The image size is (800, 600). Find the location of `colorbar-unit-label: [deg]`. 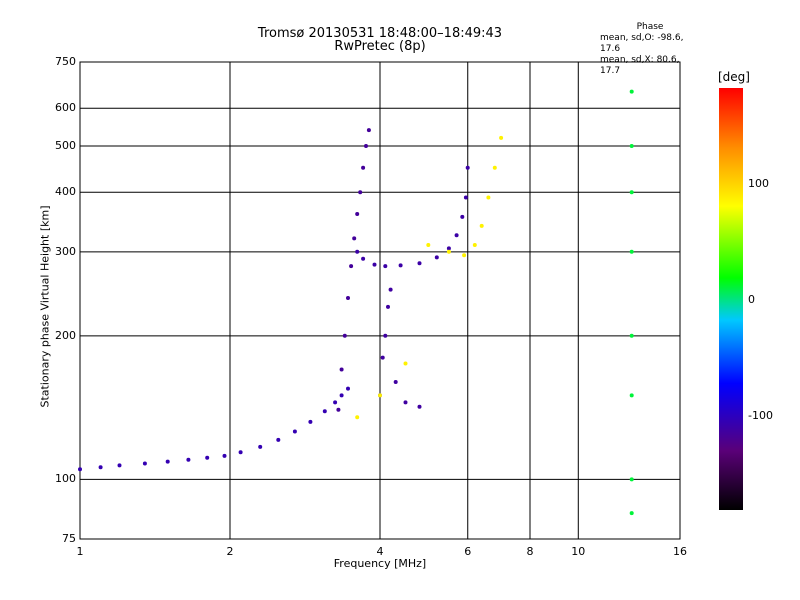

colorbar-unit-label: [deg] is located at coordinates (734, 77).